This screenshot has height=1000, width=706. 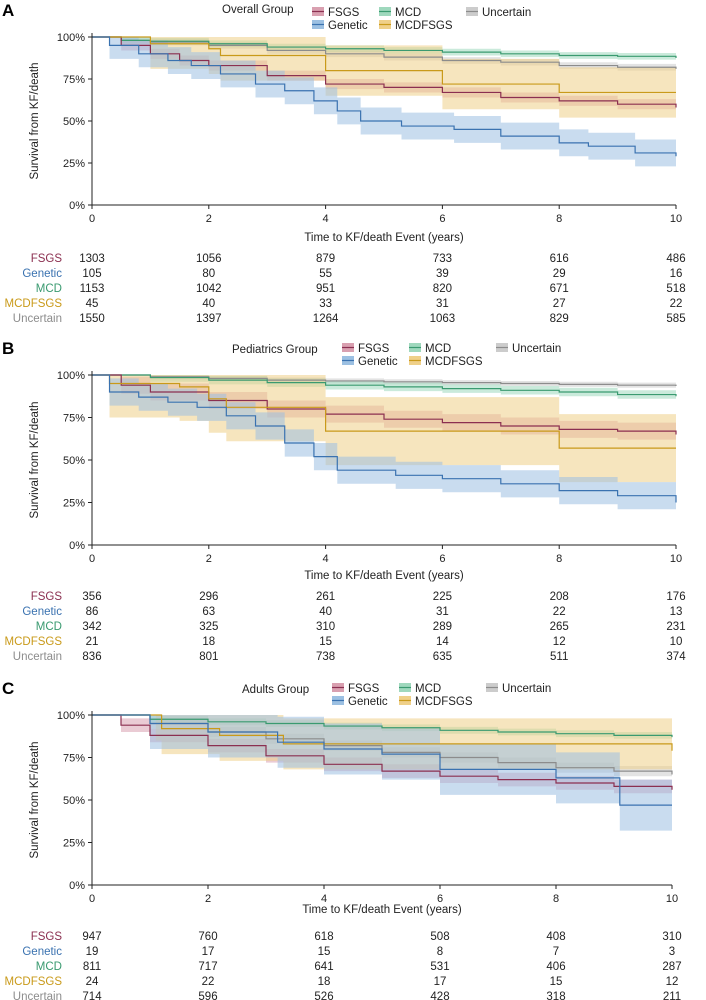 What do you see at coordinates (74, 122) in the screenshot?
I see `y-tick-label: 50%` at bounding box center [74, 122].